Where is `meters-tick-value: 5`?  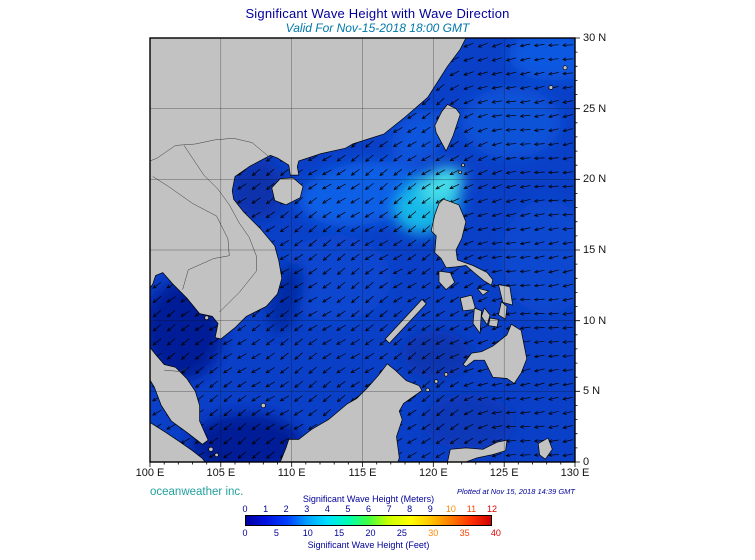
meters-tick-value: 5 is located at coordinates (348, 509).